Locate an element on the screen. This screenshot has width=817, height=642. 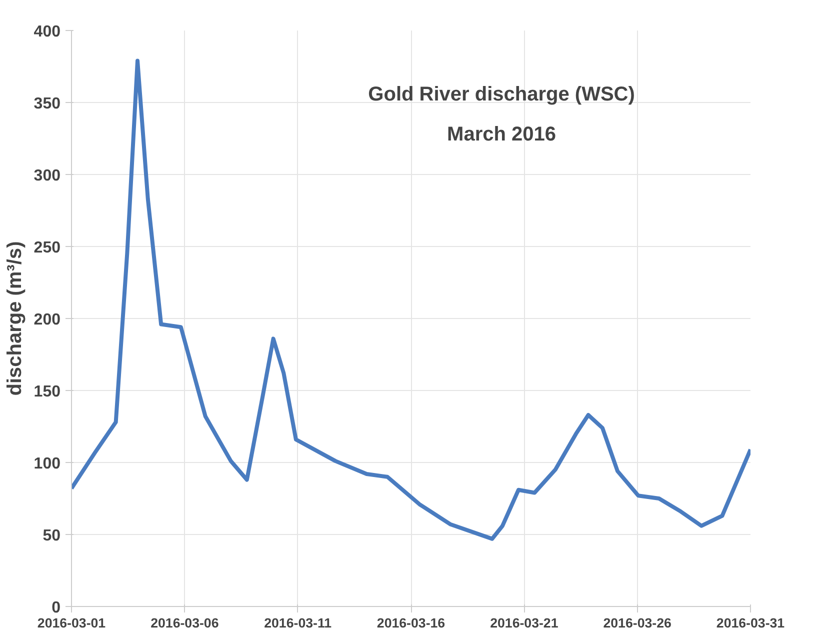
x-tick-label: 2016-03-16 is located at coordinates (411, 623).